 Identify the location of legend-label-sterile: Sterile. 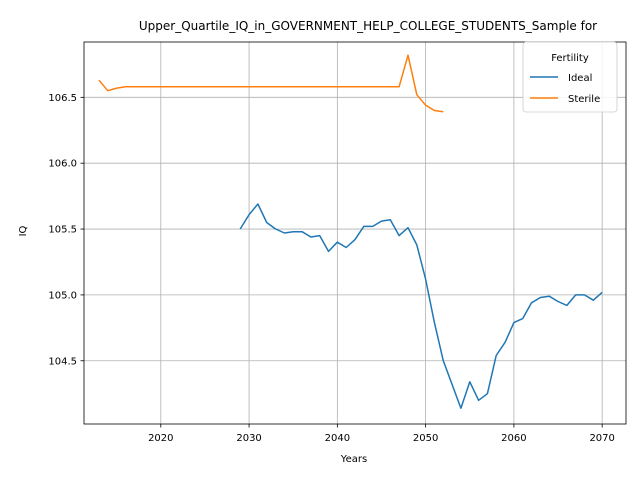
(584, 99).